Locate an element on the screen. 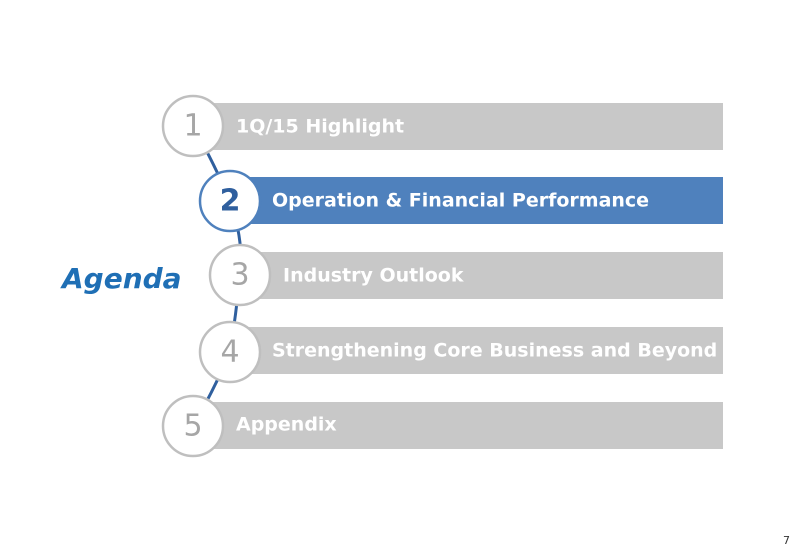 This screenshot has width=800, height=554. item-number: 2 is located at coordinates (230, 201).